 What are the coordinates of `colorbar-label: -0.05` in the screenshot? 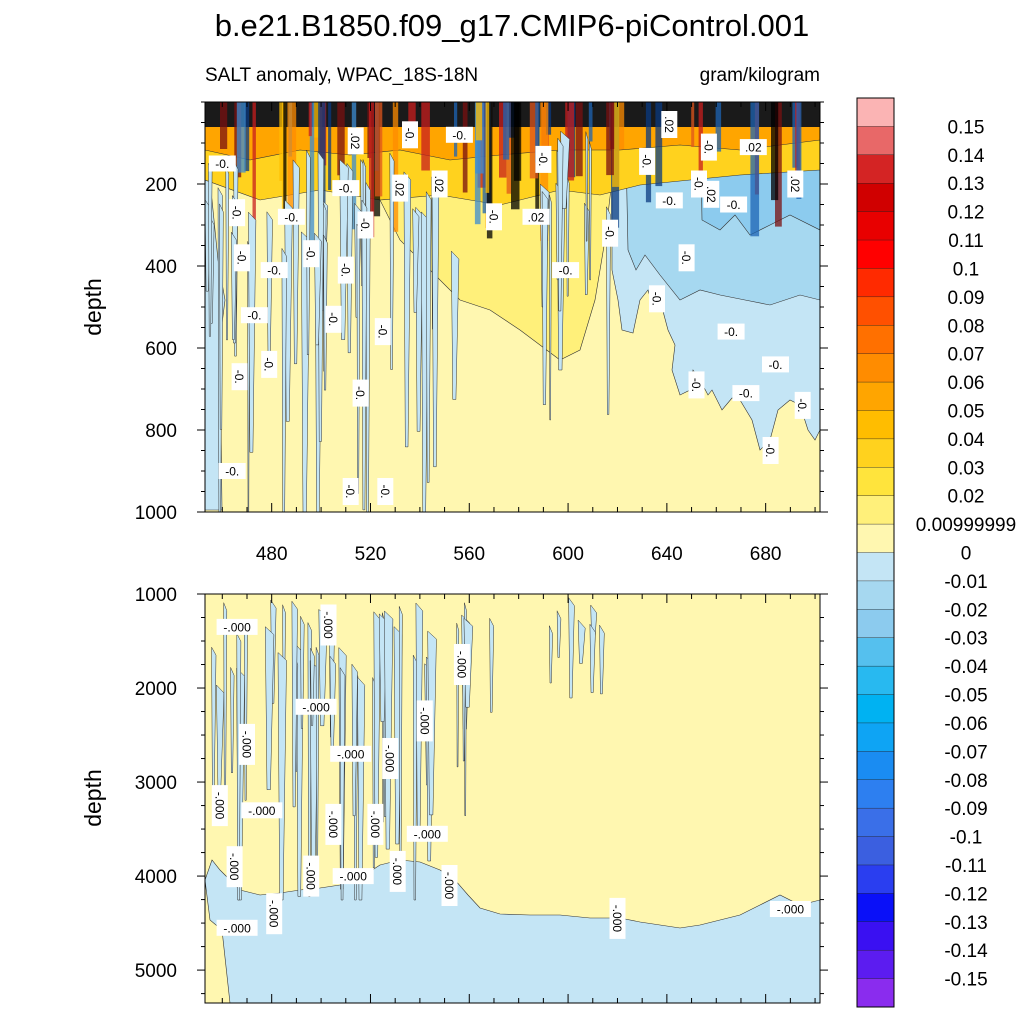 It's located at (965, 696).